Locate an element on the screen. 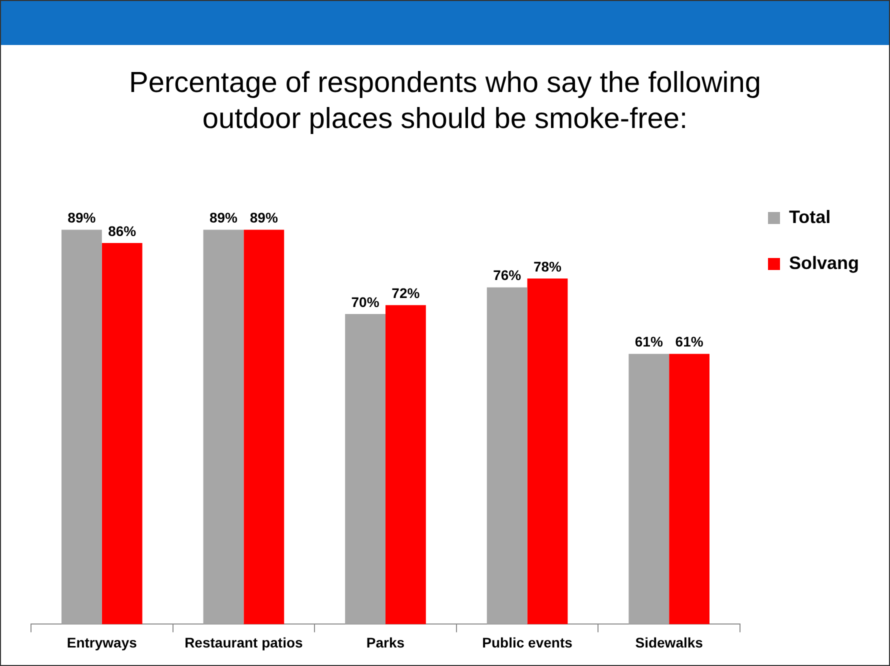  data-label: 70% is located at coordinates (365, 302).